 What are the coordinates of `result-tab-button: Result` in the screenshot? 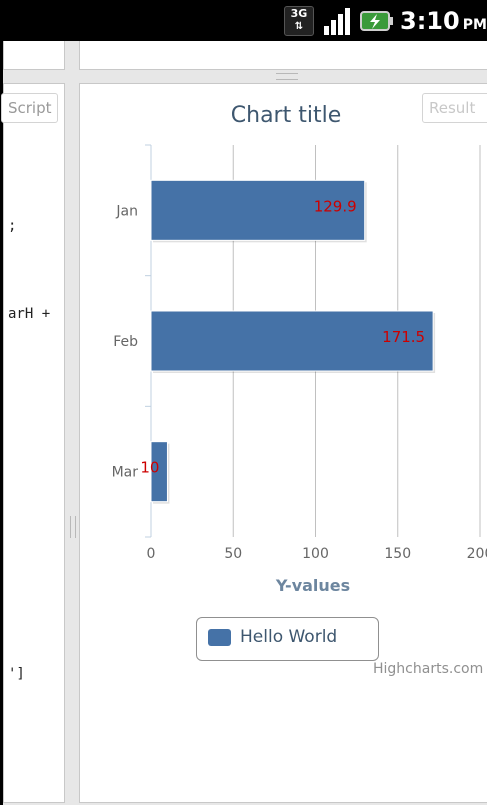 It's located at (454, 108).